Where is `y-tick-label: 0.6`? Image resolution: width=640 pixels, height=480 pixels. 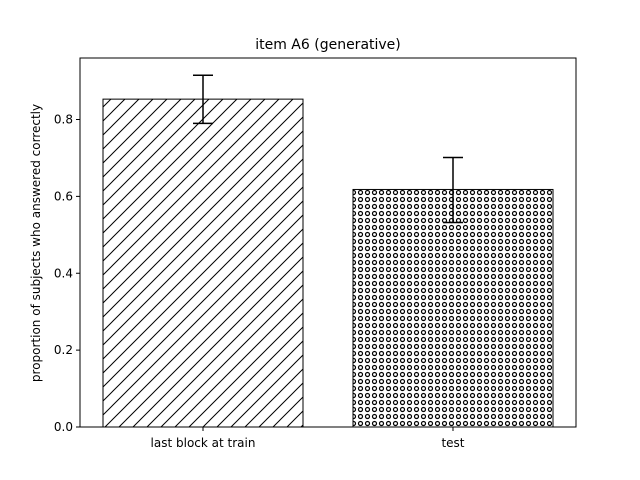
y-tick-label: 0.6 is located at coordinates (63, 196).